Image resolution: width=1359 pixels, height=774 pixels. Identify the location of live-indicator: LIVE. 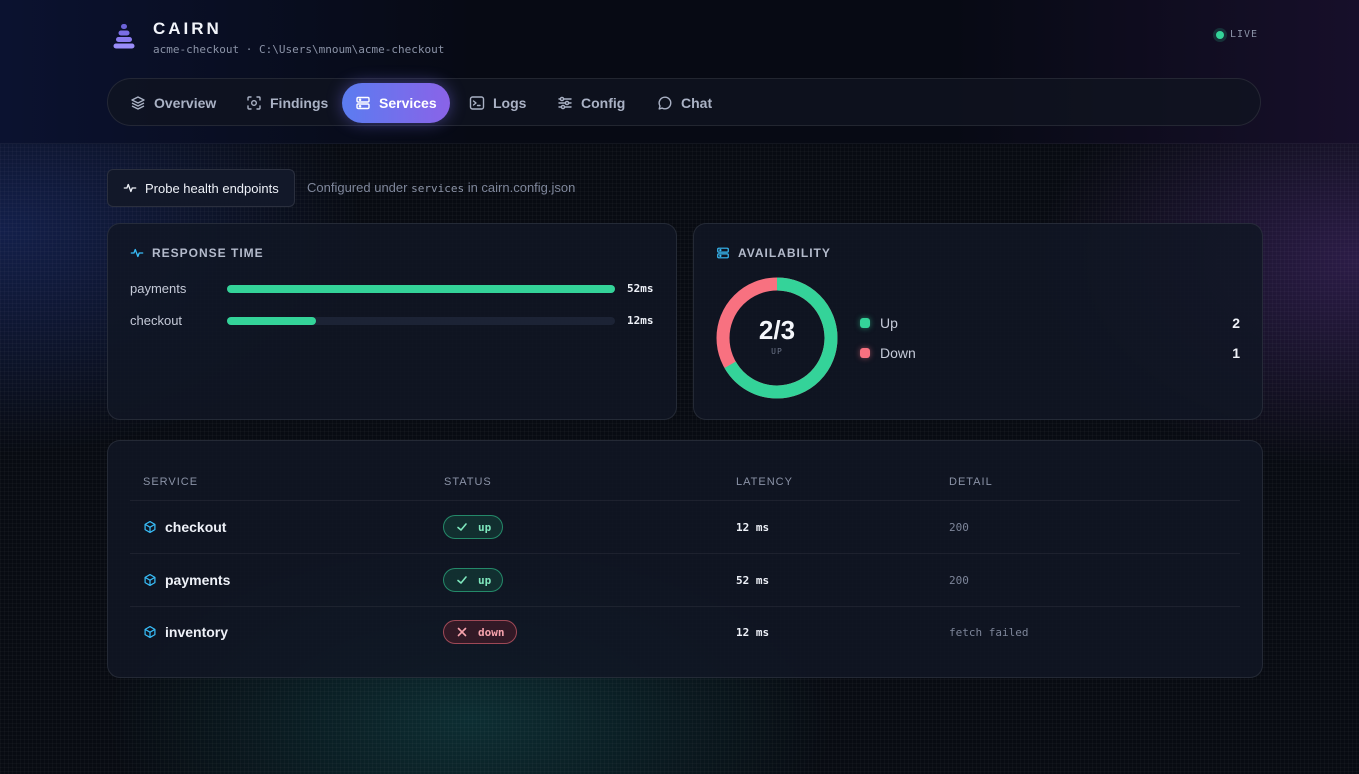
(1237, 34).